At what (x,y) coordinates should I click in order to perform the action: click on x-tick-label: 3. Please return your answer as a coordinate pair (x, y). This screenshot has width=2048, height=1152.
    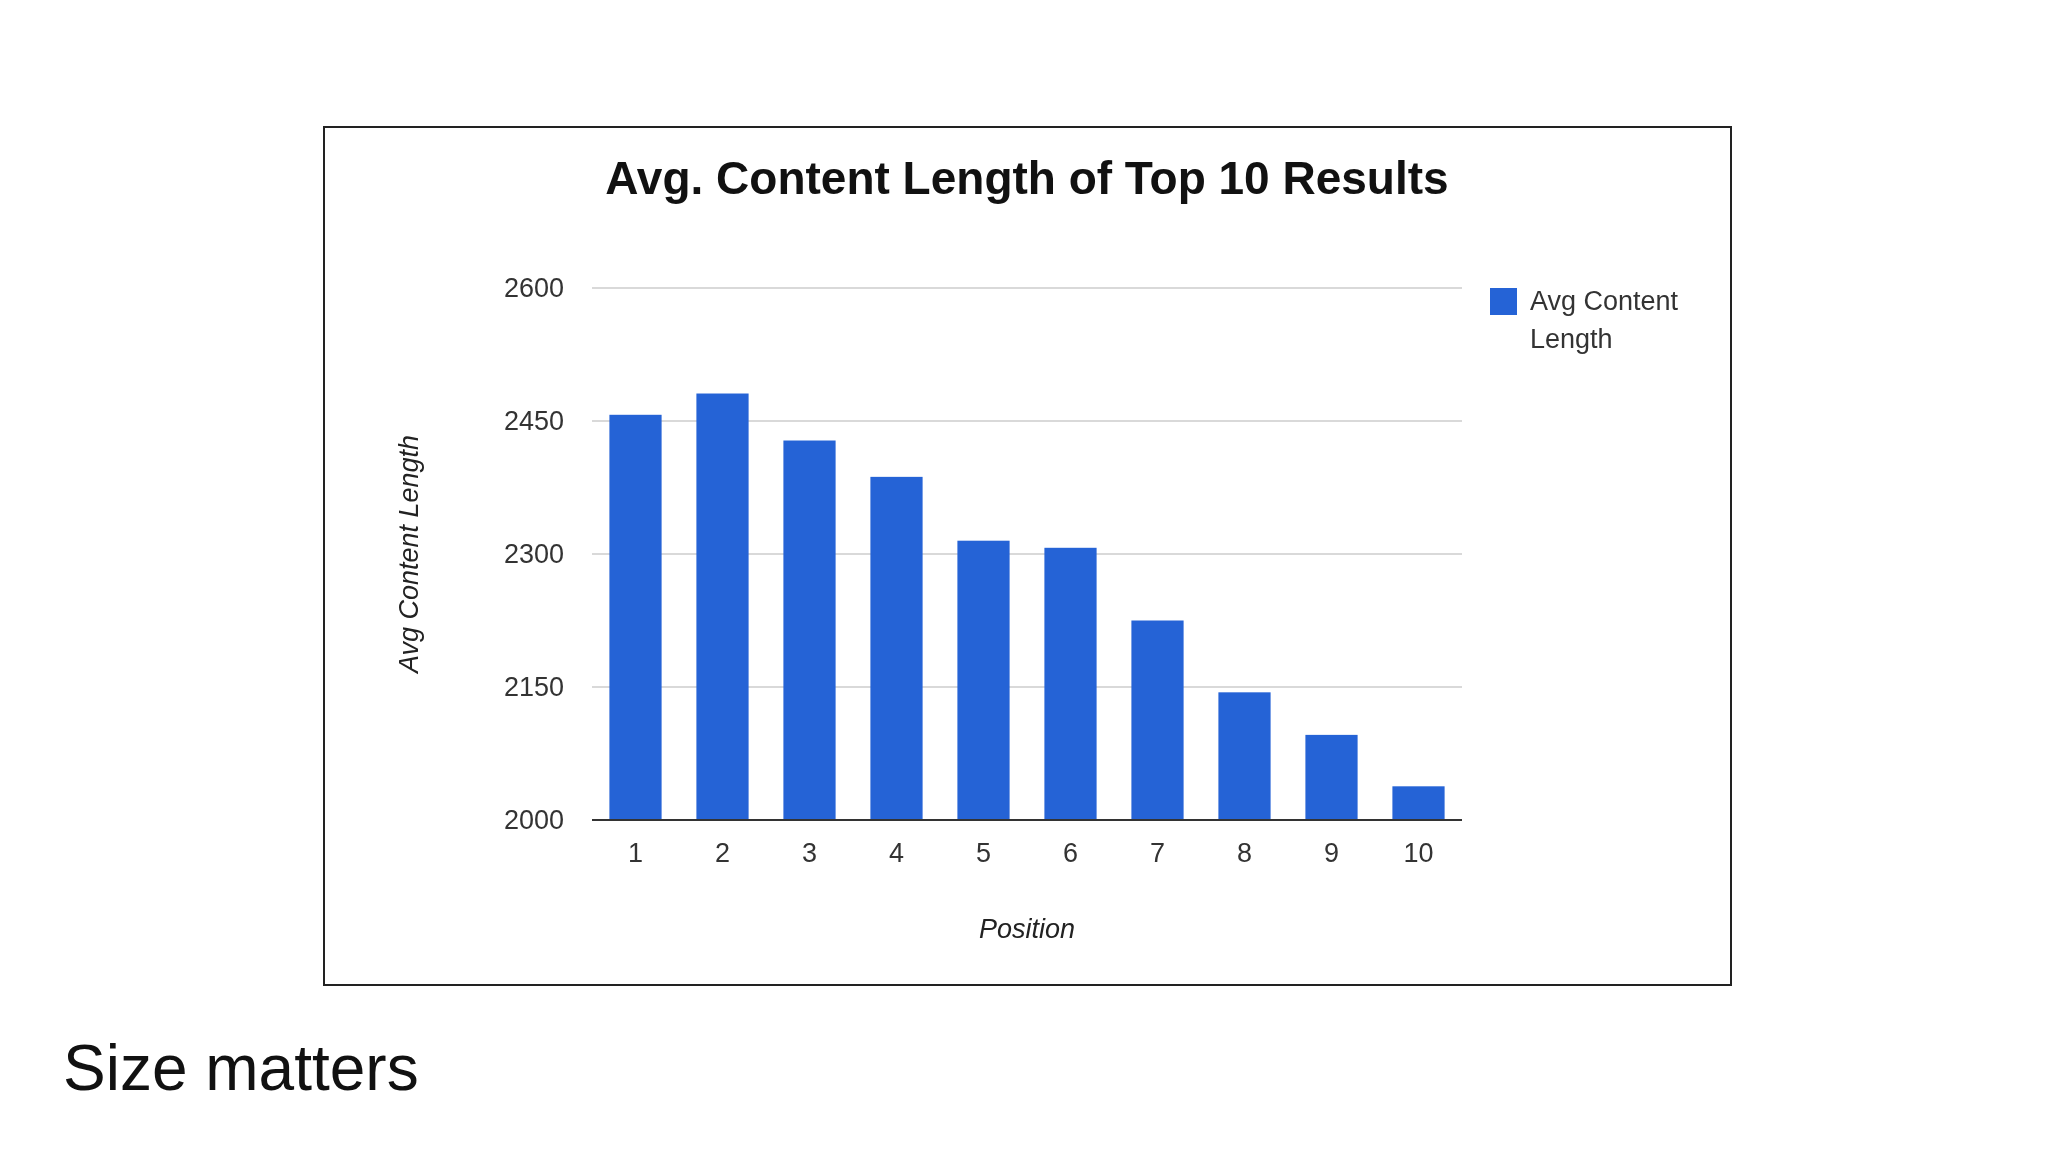
    Looking at the image, I should click on (809, 853).